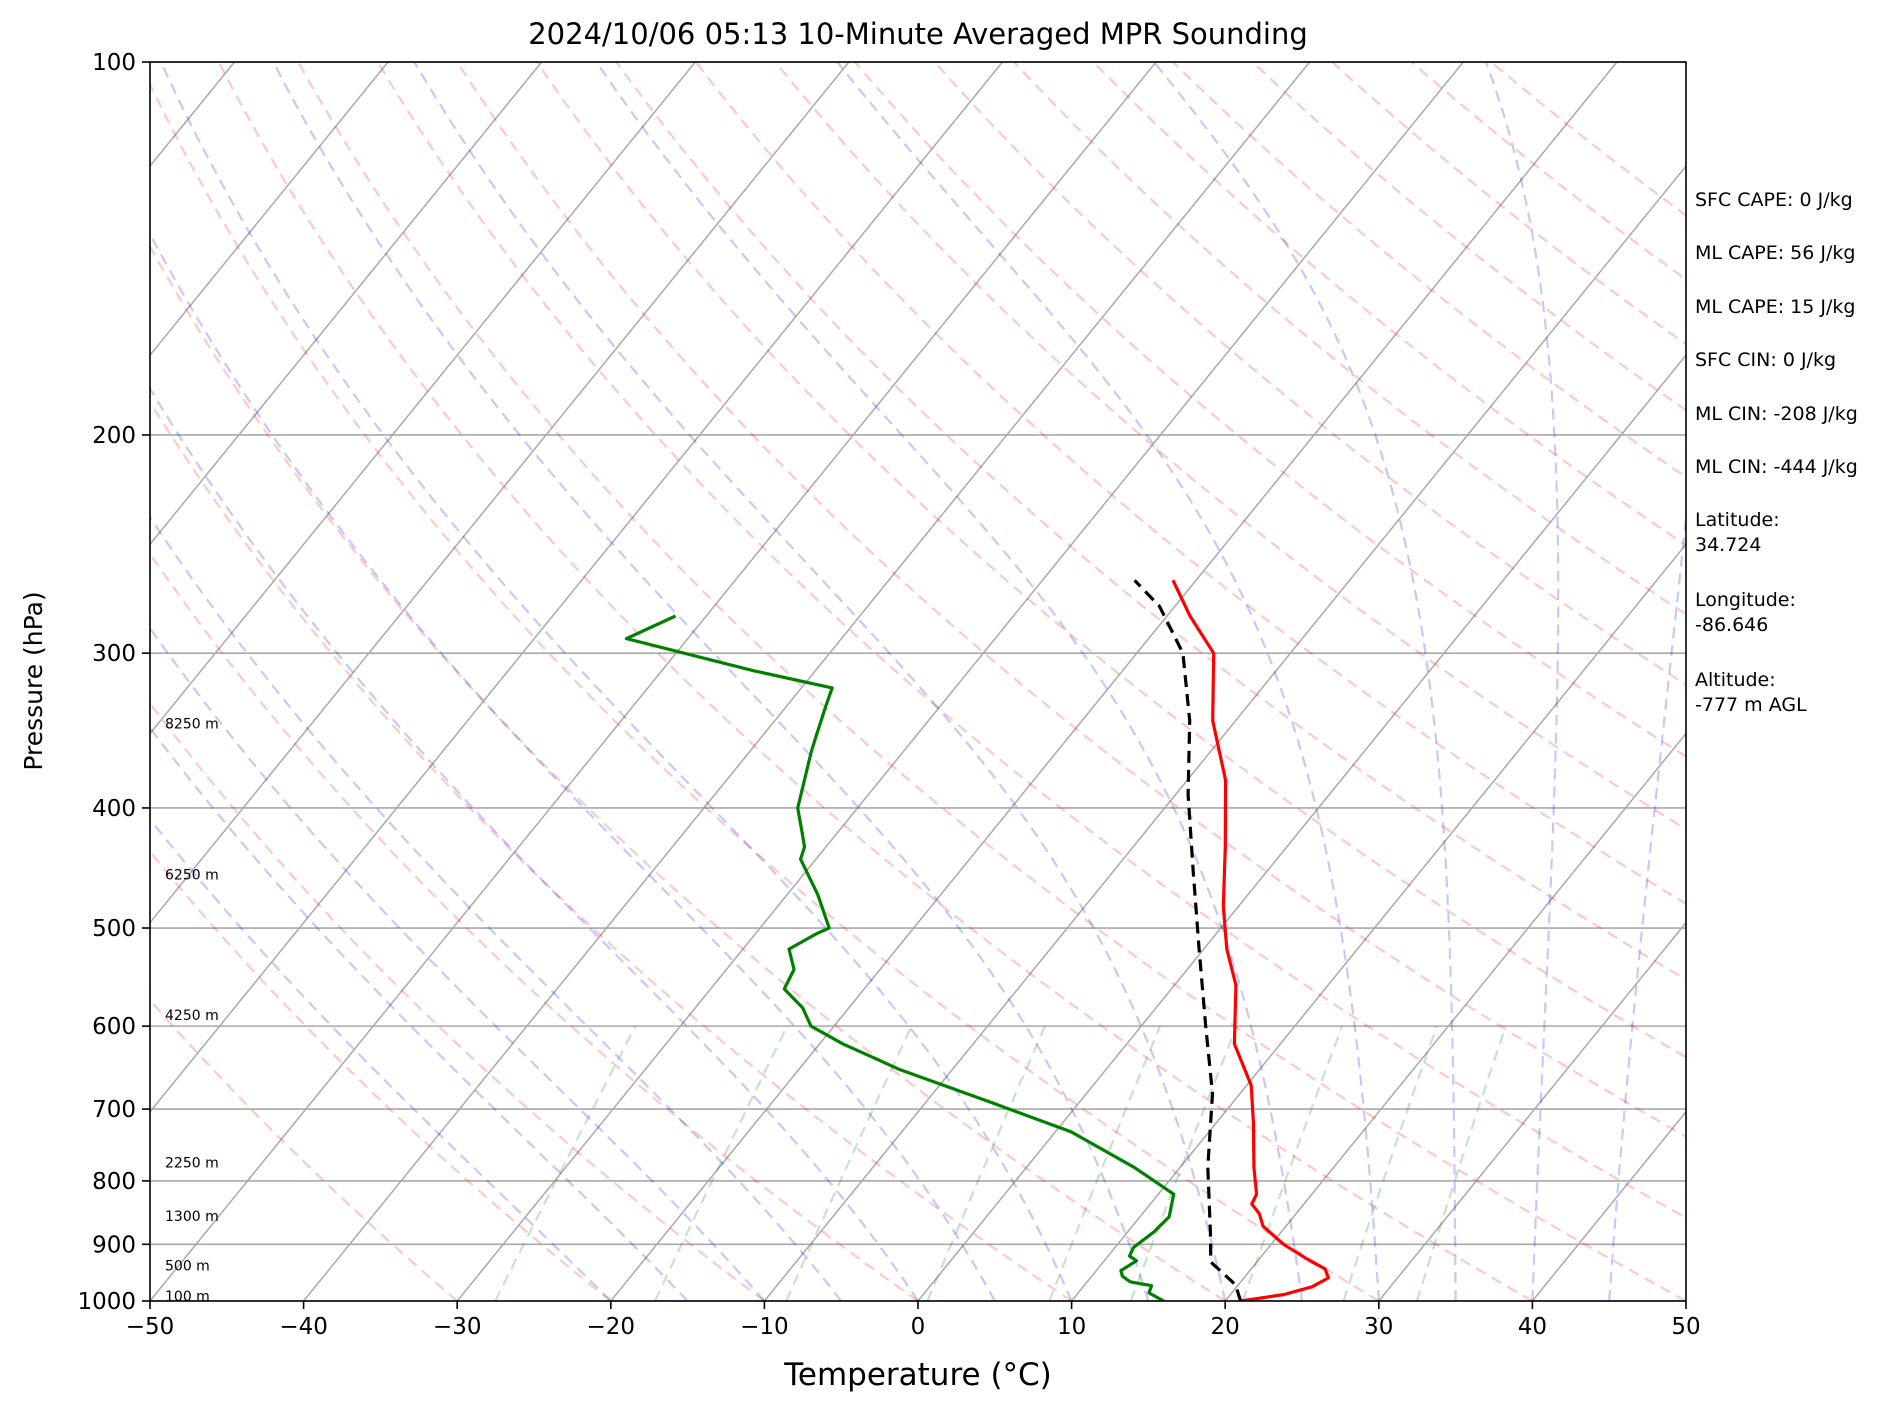 Image resolution: width=1899 pixels, height=1406 pixels. What do you see at coordinates (1685, 1327) in the screenshot?
I see `x-tick-label: 50` at bounding box center [1685, 1327].